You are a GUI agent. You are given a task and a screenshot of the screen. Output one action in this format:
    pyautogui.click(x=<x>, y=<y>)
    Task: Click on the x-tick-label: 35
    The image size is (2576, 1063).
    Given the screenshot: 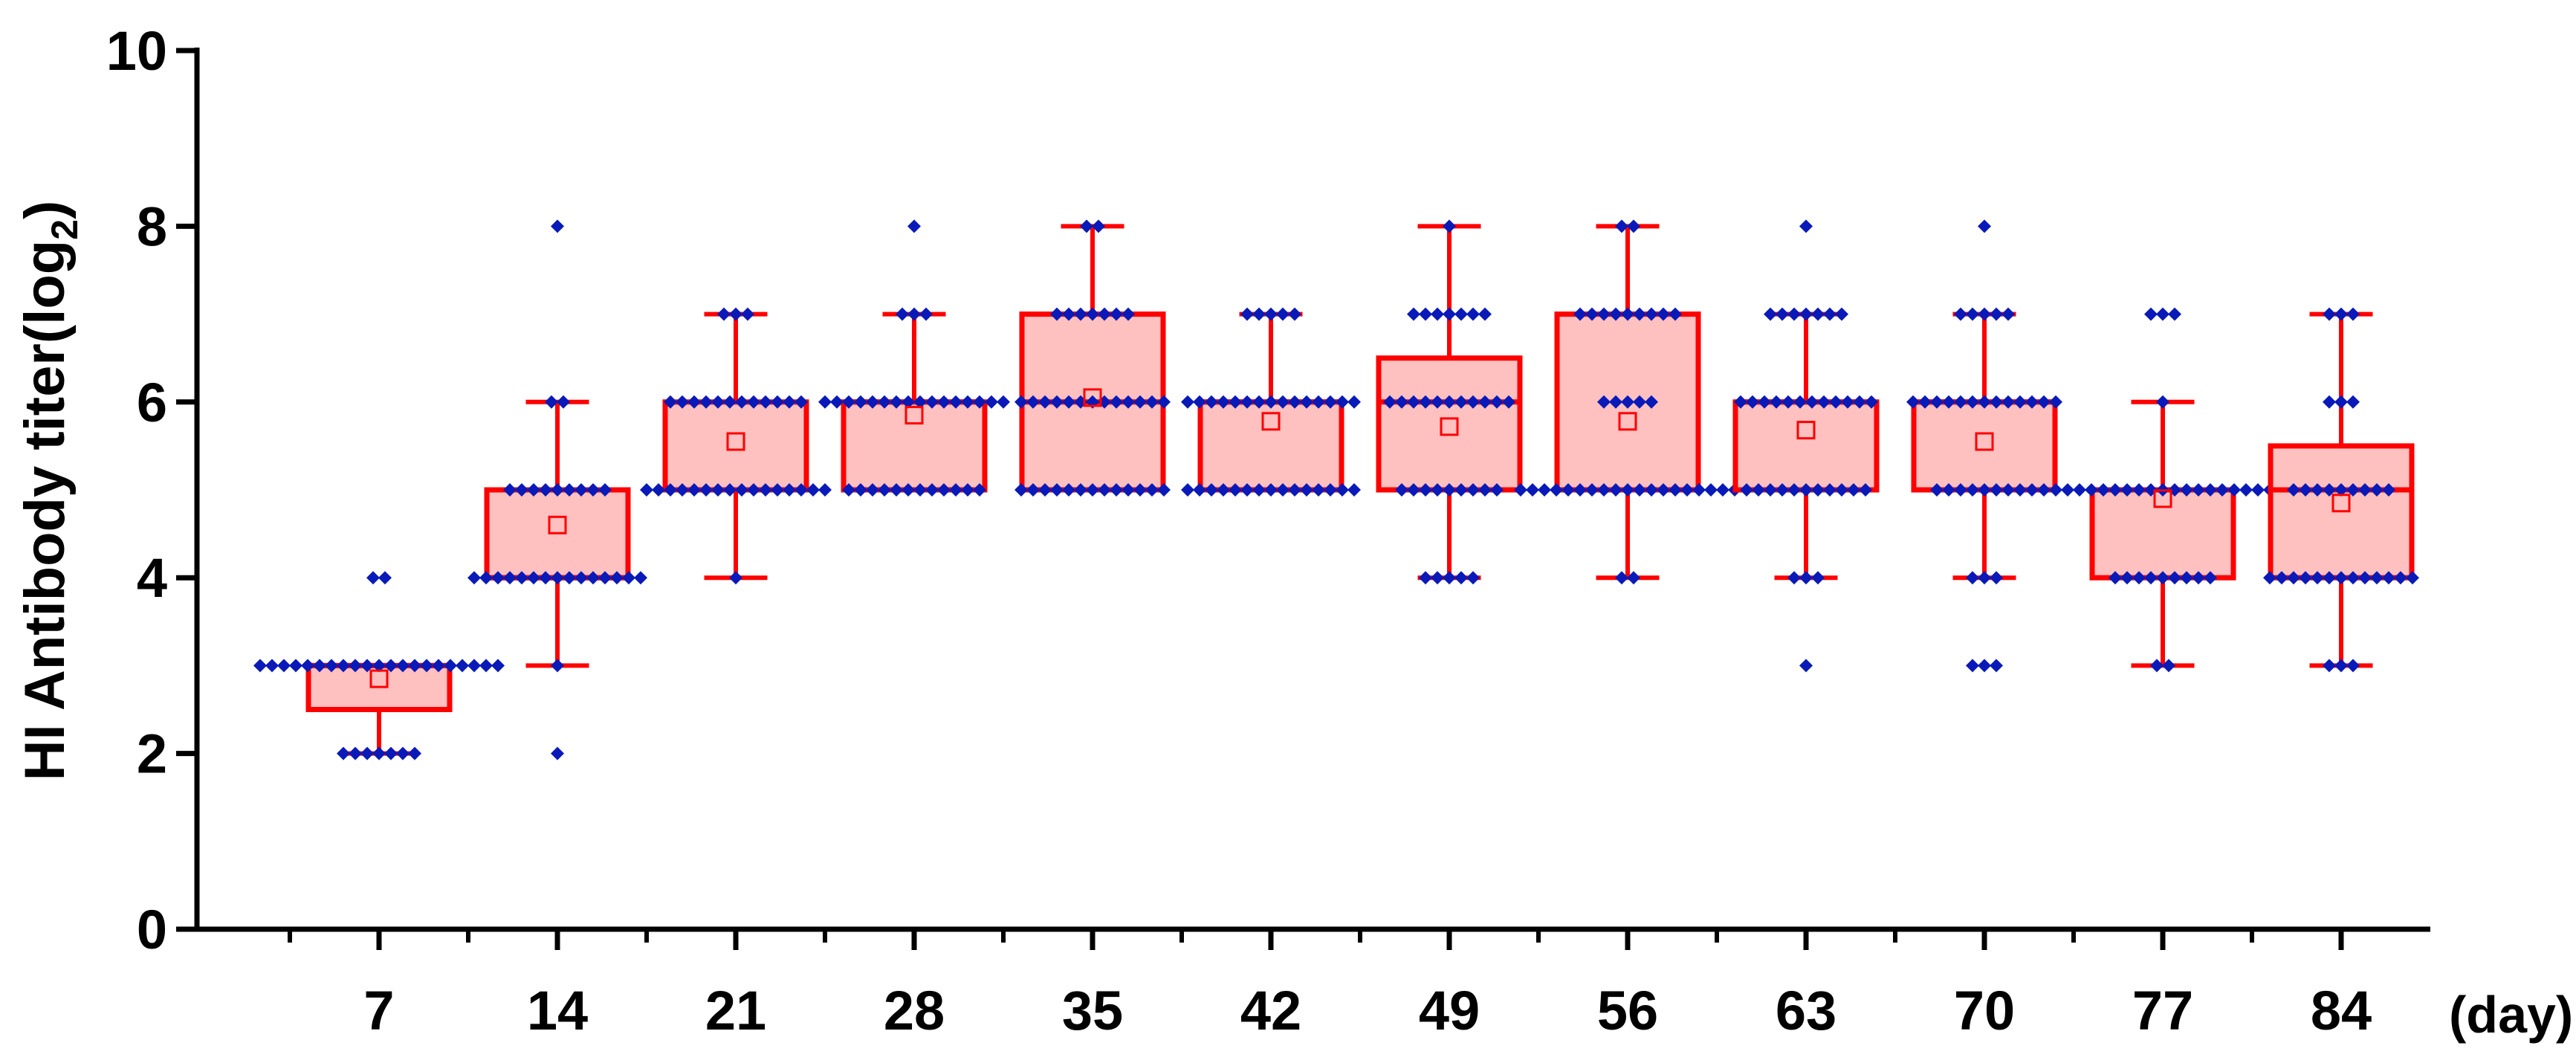 What is the action you would take?
    pyautogui.click(x=1092, y=1010)
    